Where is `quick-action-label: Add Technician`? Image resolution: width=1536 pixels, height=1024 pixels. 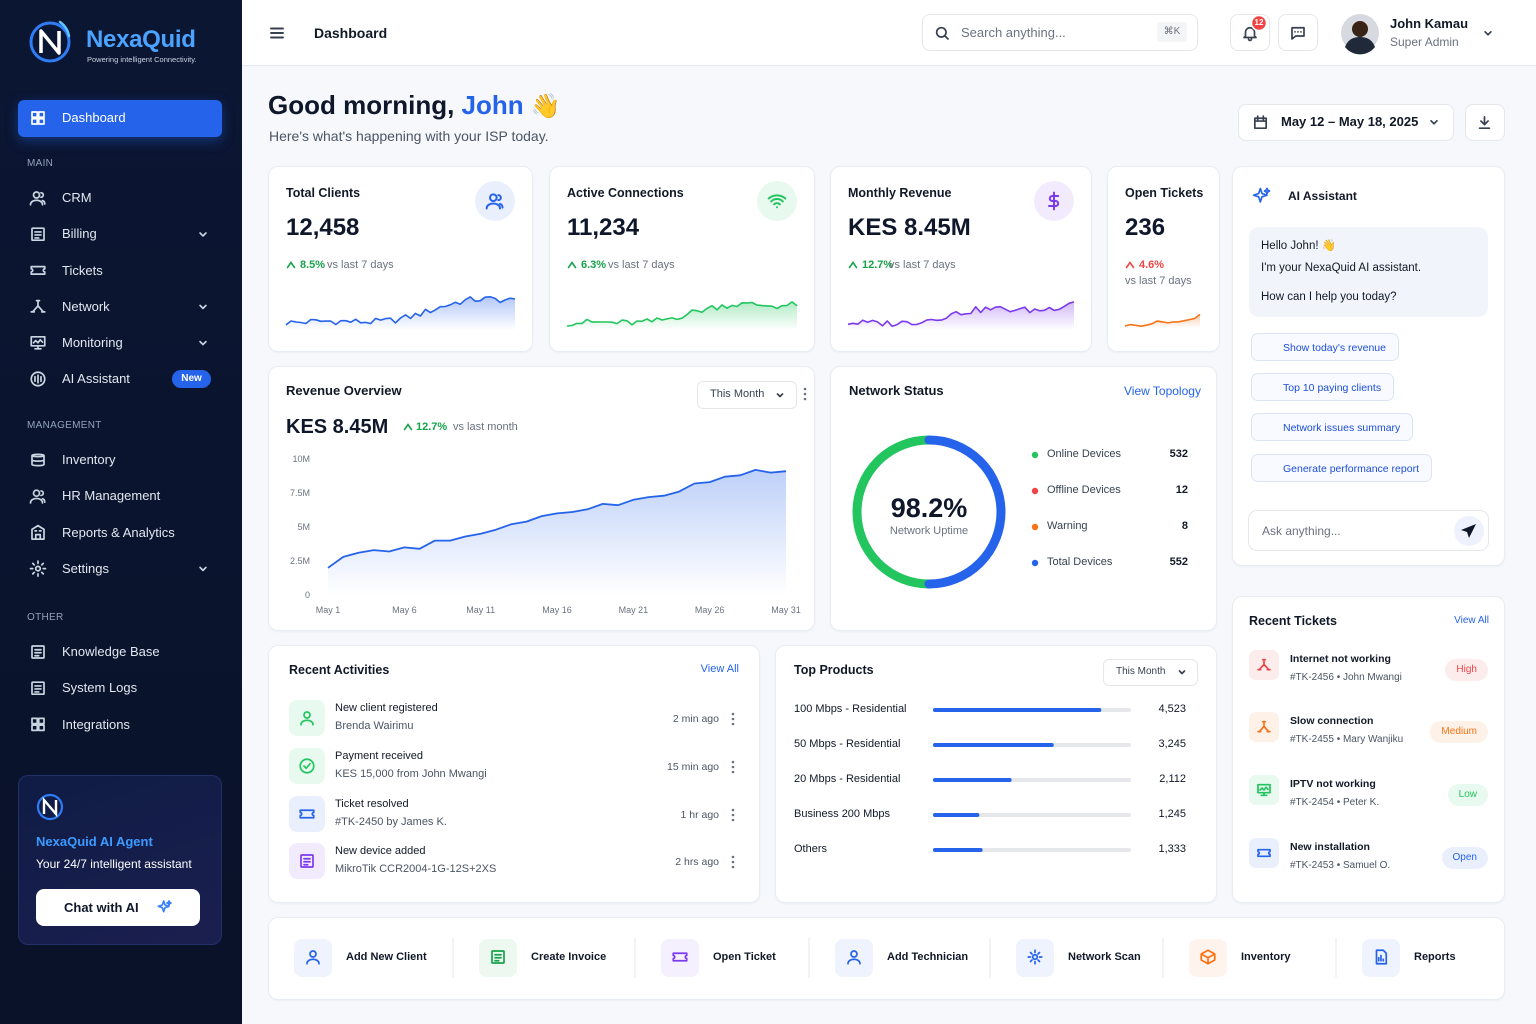 quick-action-label: Add Technician is located at coordinates (928, 957).